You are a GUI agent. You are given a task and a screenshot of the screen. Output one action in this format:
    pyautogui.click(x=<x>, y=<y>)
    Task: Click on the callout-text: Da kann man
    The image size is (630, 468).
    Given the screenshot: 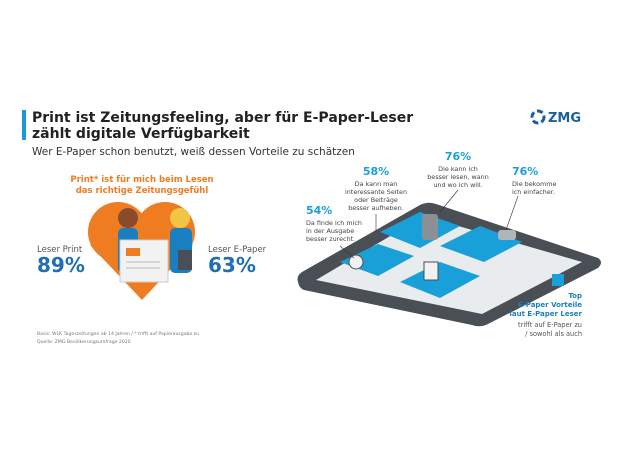 What is the action you would take?
    pyautogui.click(x=376, y=184)
    